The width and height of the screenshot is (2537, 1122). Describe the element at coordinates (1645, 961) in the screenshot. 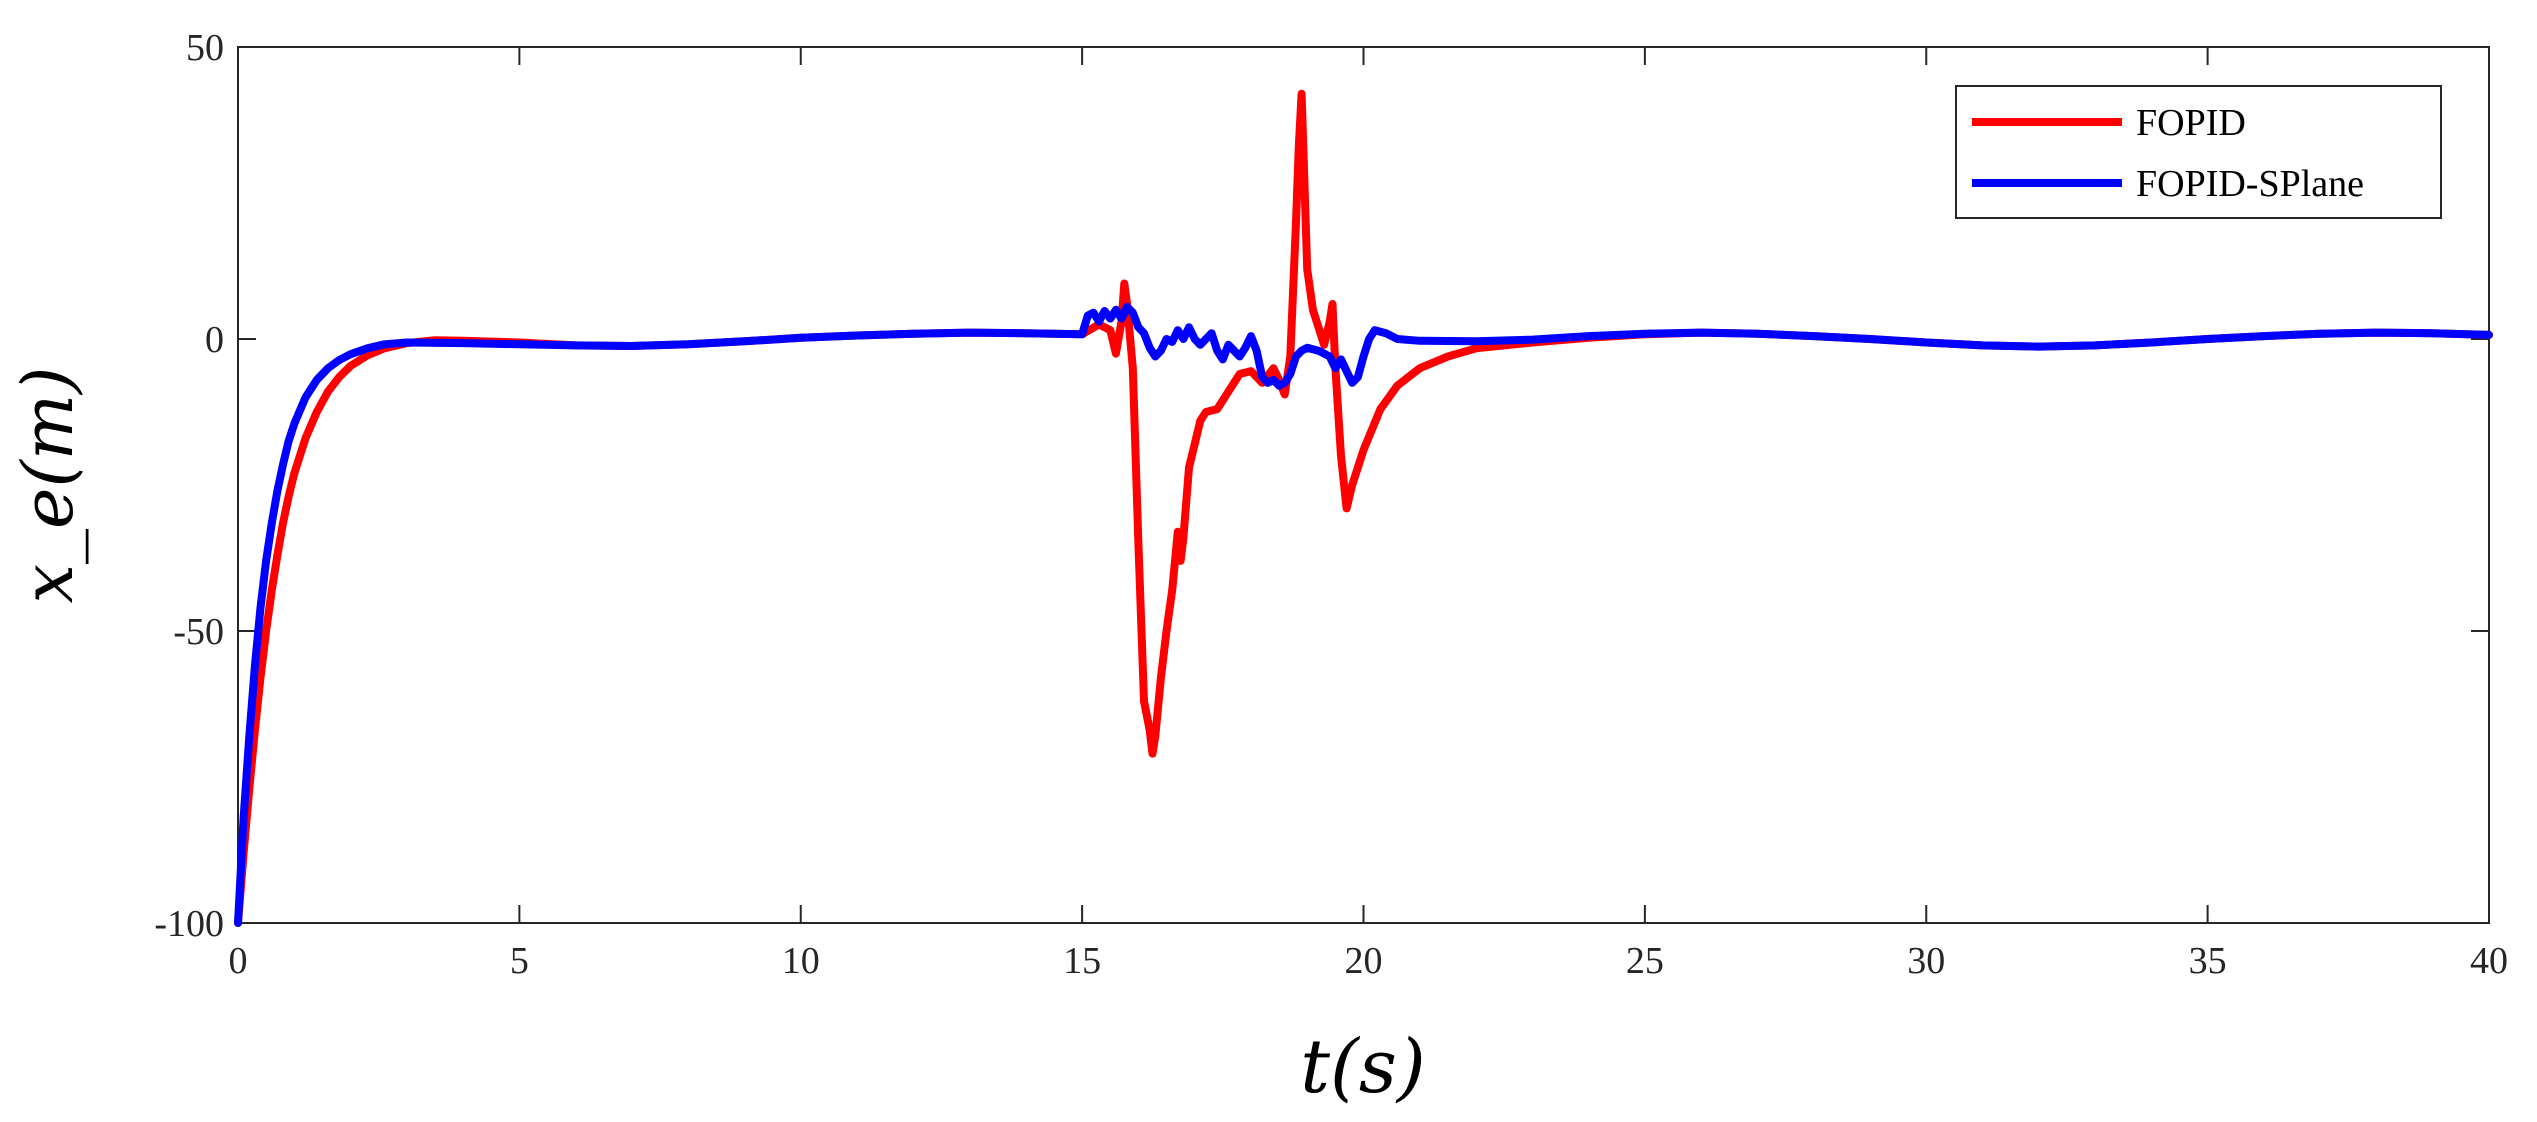

I see `x-tick-label: 25` at that location.